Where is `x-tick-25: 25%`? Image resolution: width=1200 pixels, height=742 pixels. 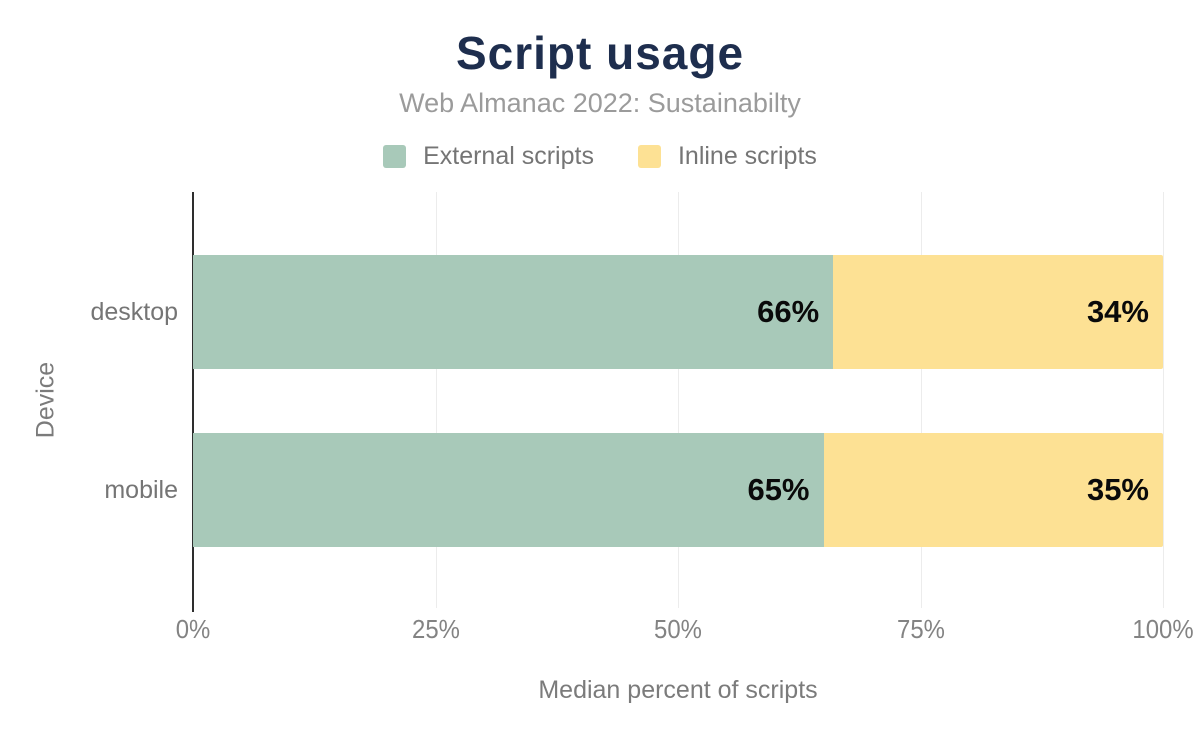 x-tick-25: 25% is located at coordinates (435, 629).